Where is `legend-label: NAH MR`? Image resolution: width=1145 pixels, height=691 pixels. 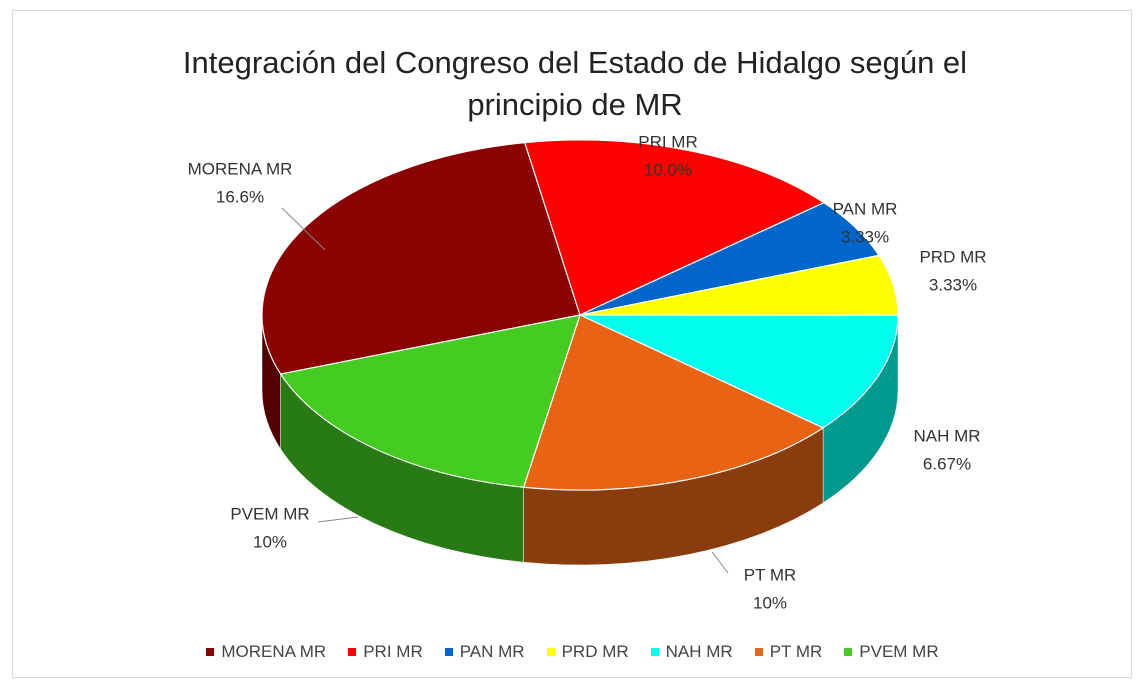 legend-label: NAH MR is located at coordinates (699, 651).